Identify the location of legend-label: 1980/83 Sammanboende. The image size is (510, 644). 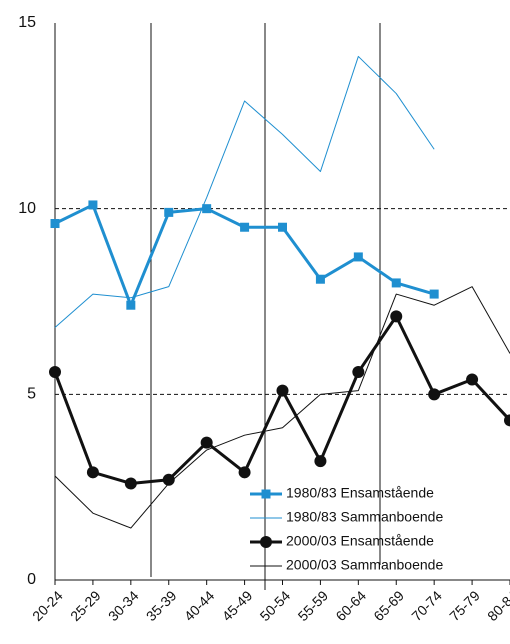
(364, 517).